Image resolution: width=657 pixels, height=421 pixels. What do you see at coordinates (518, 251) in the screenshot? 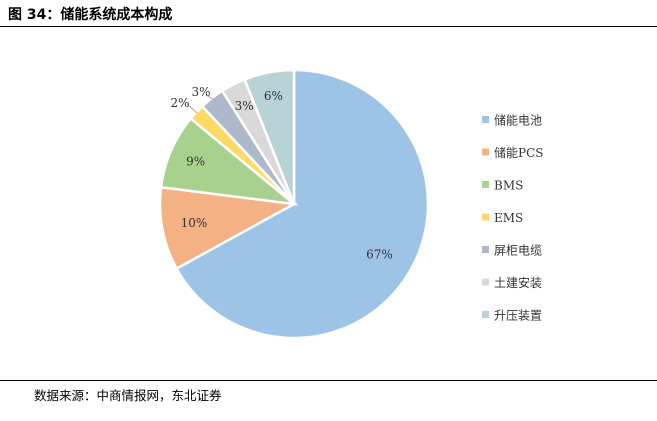
I see `legend-label-5: 屏柜电缆` at bounding box center [518, 251].